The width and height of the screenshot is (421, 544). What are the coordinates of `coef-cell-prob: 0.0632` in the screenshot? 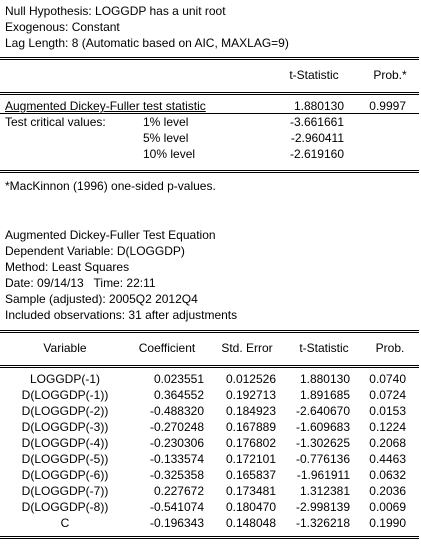 It's located at (387, 475).